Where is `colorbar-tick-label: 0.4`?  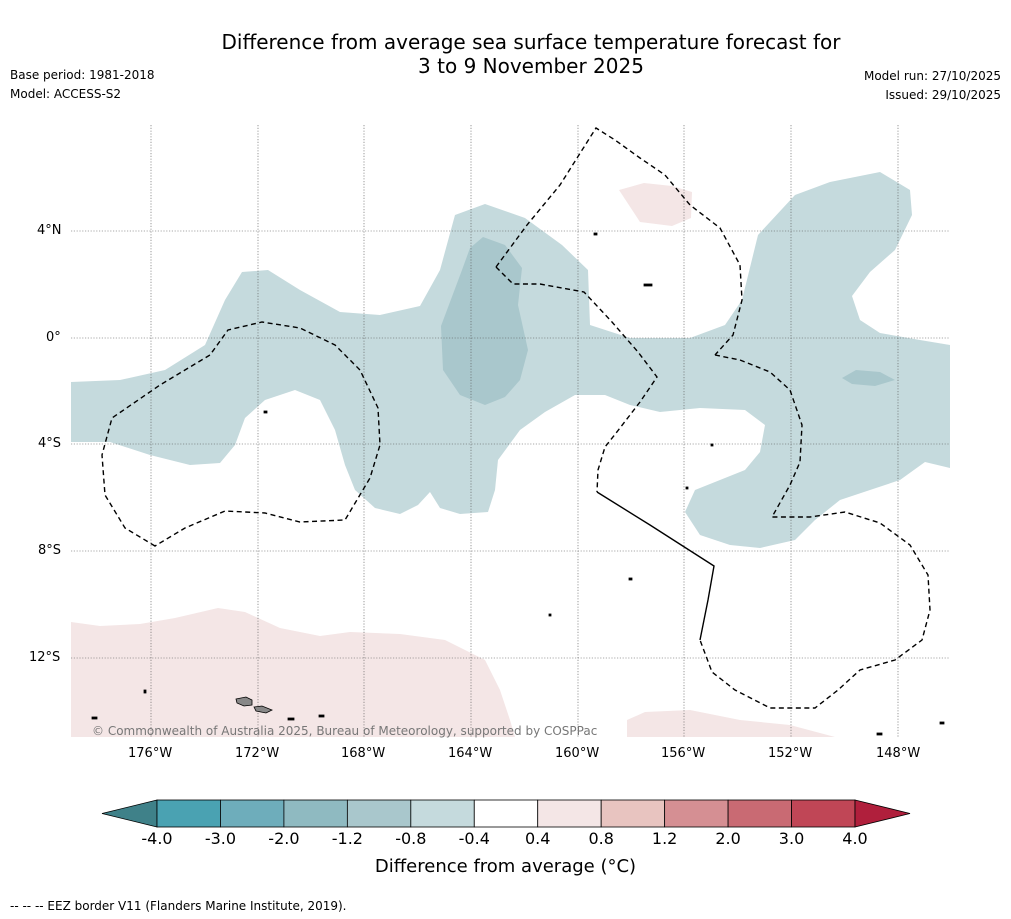
colorbar-tick-label: 0.4 is located at coordinates (537, 838).